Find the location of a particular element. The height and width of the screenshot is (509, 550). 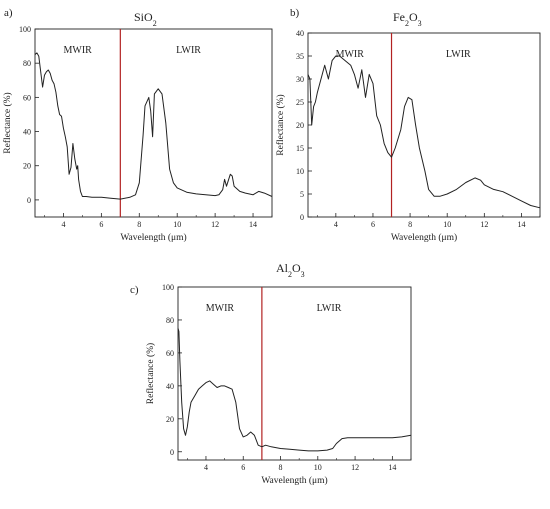

y-tick-label: 25 is located at coordinates (300, 102).